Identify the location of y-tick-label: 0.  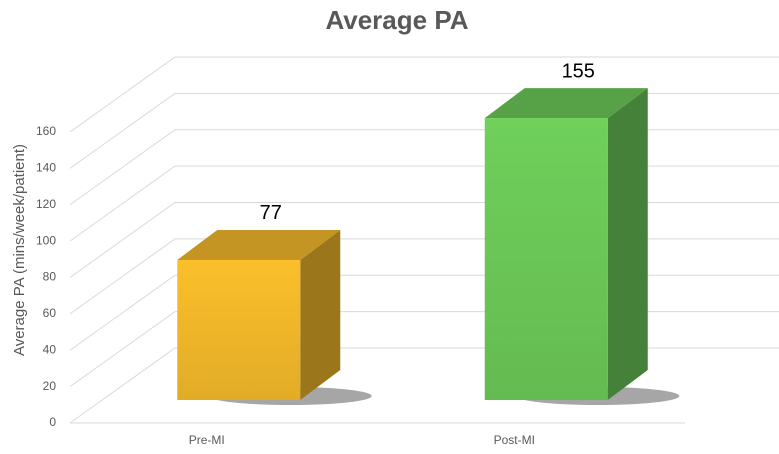
(52, 422).